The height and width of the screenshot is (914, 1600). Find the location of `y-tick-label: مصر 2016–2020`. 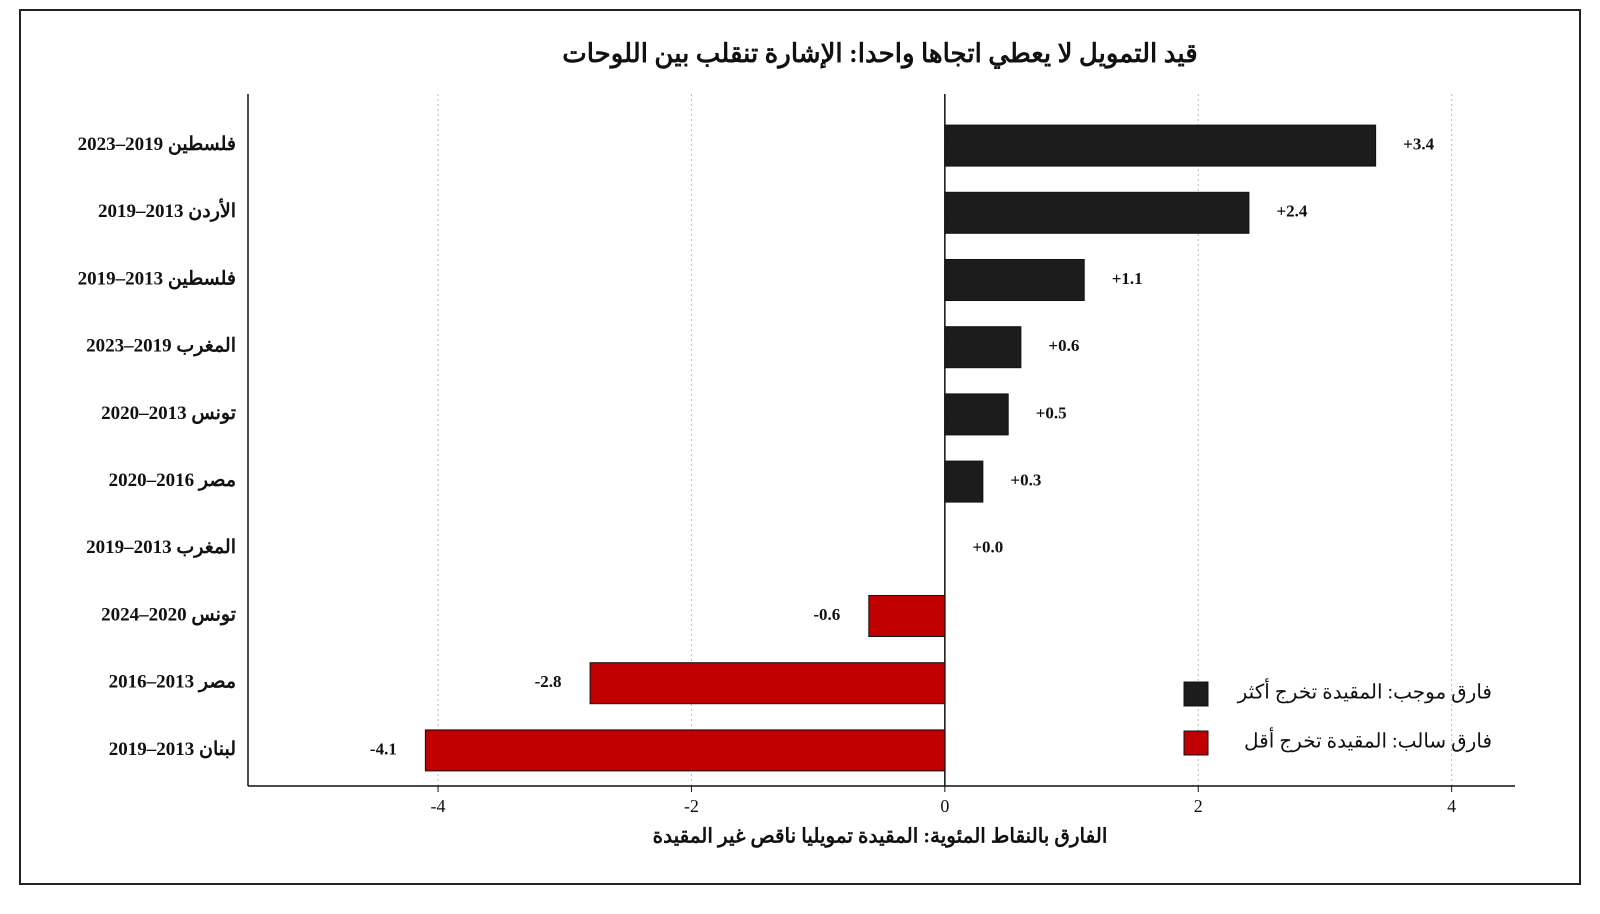

y-tick-label: مصر 2016–2020 is located at coordinates (172, 480).